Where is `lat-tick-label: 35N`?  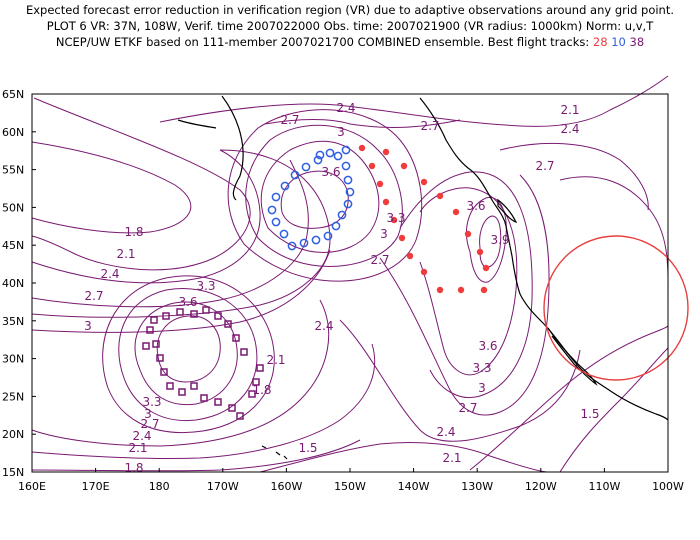
lat-tick-label: 35N is located at coordinates (13, 321).